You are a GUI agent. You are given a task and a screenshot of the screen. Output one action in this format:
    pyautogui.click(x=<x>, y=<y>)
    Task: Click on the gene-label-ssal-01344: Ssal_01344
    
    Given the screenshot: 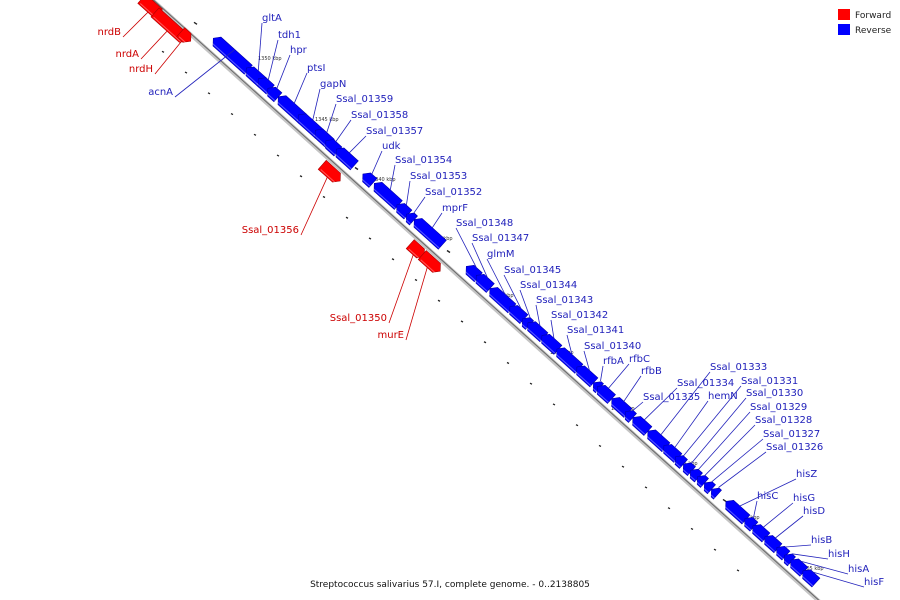 What is the action you would take?
    pyautogui.click(x=548, y=285)
    